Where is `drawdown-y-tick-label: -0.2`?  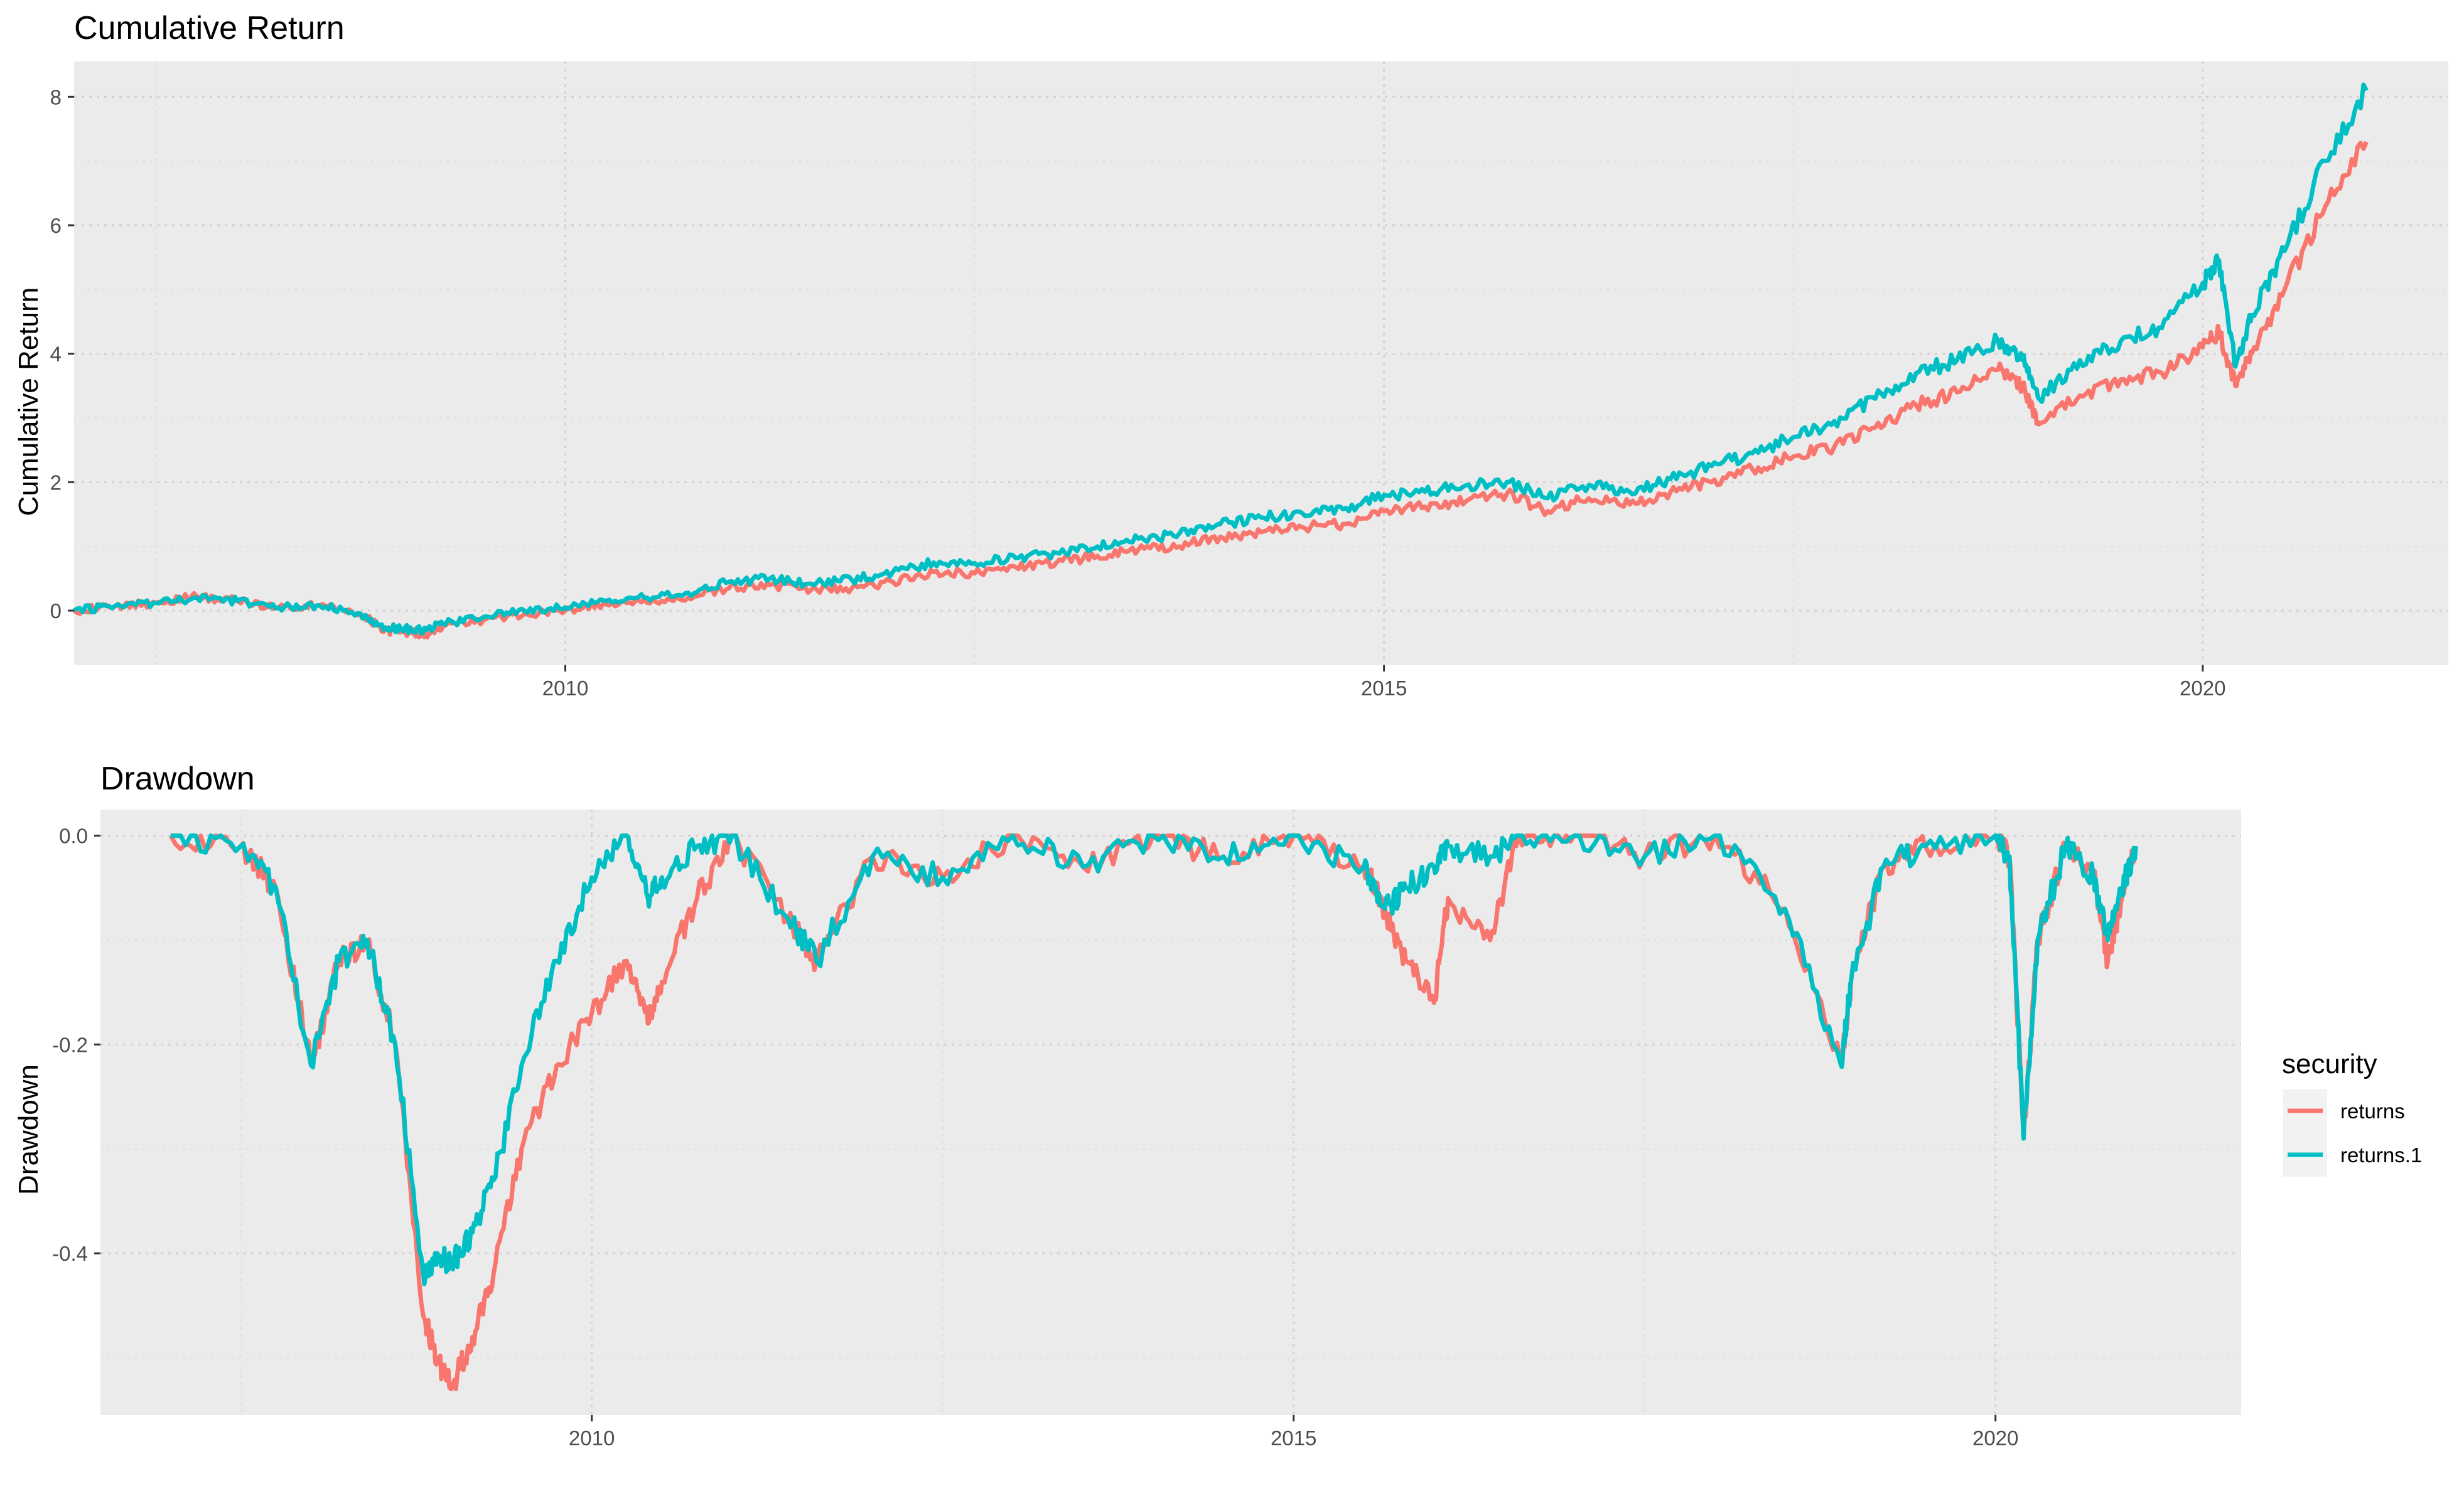 drawdown-y-tick-label: -0.2 is located at coordinates (70, 1044).